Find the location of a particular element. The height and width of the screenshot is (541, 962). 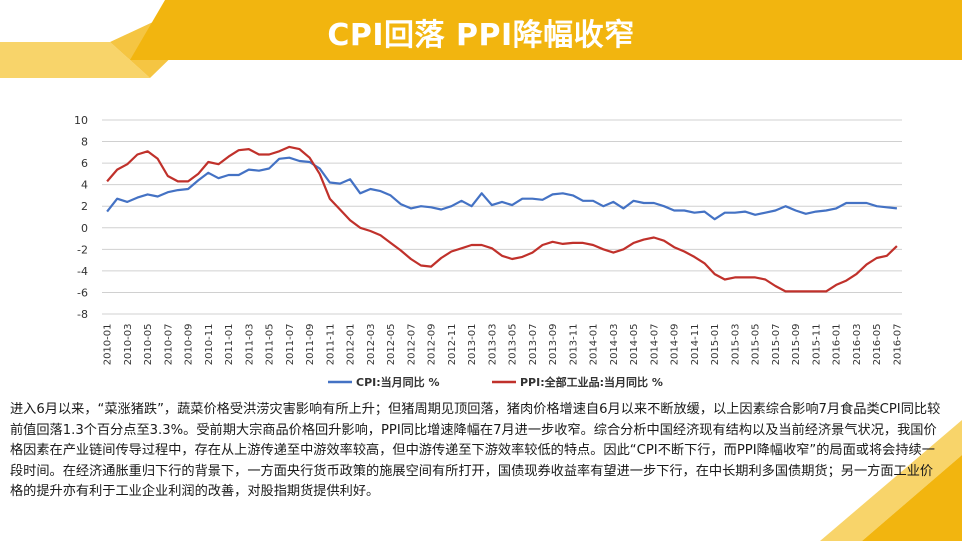

banner-left-stripe is located at coordinates (75, 60).